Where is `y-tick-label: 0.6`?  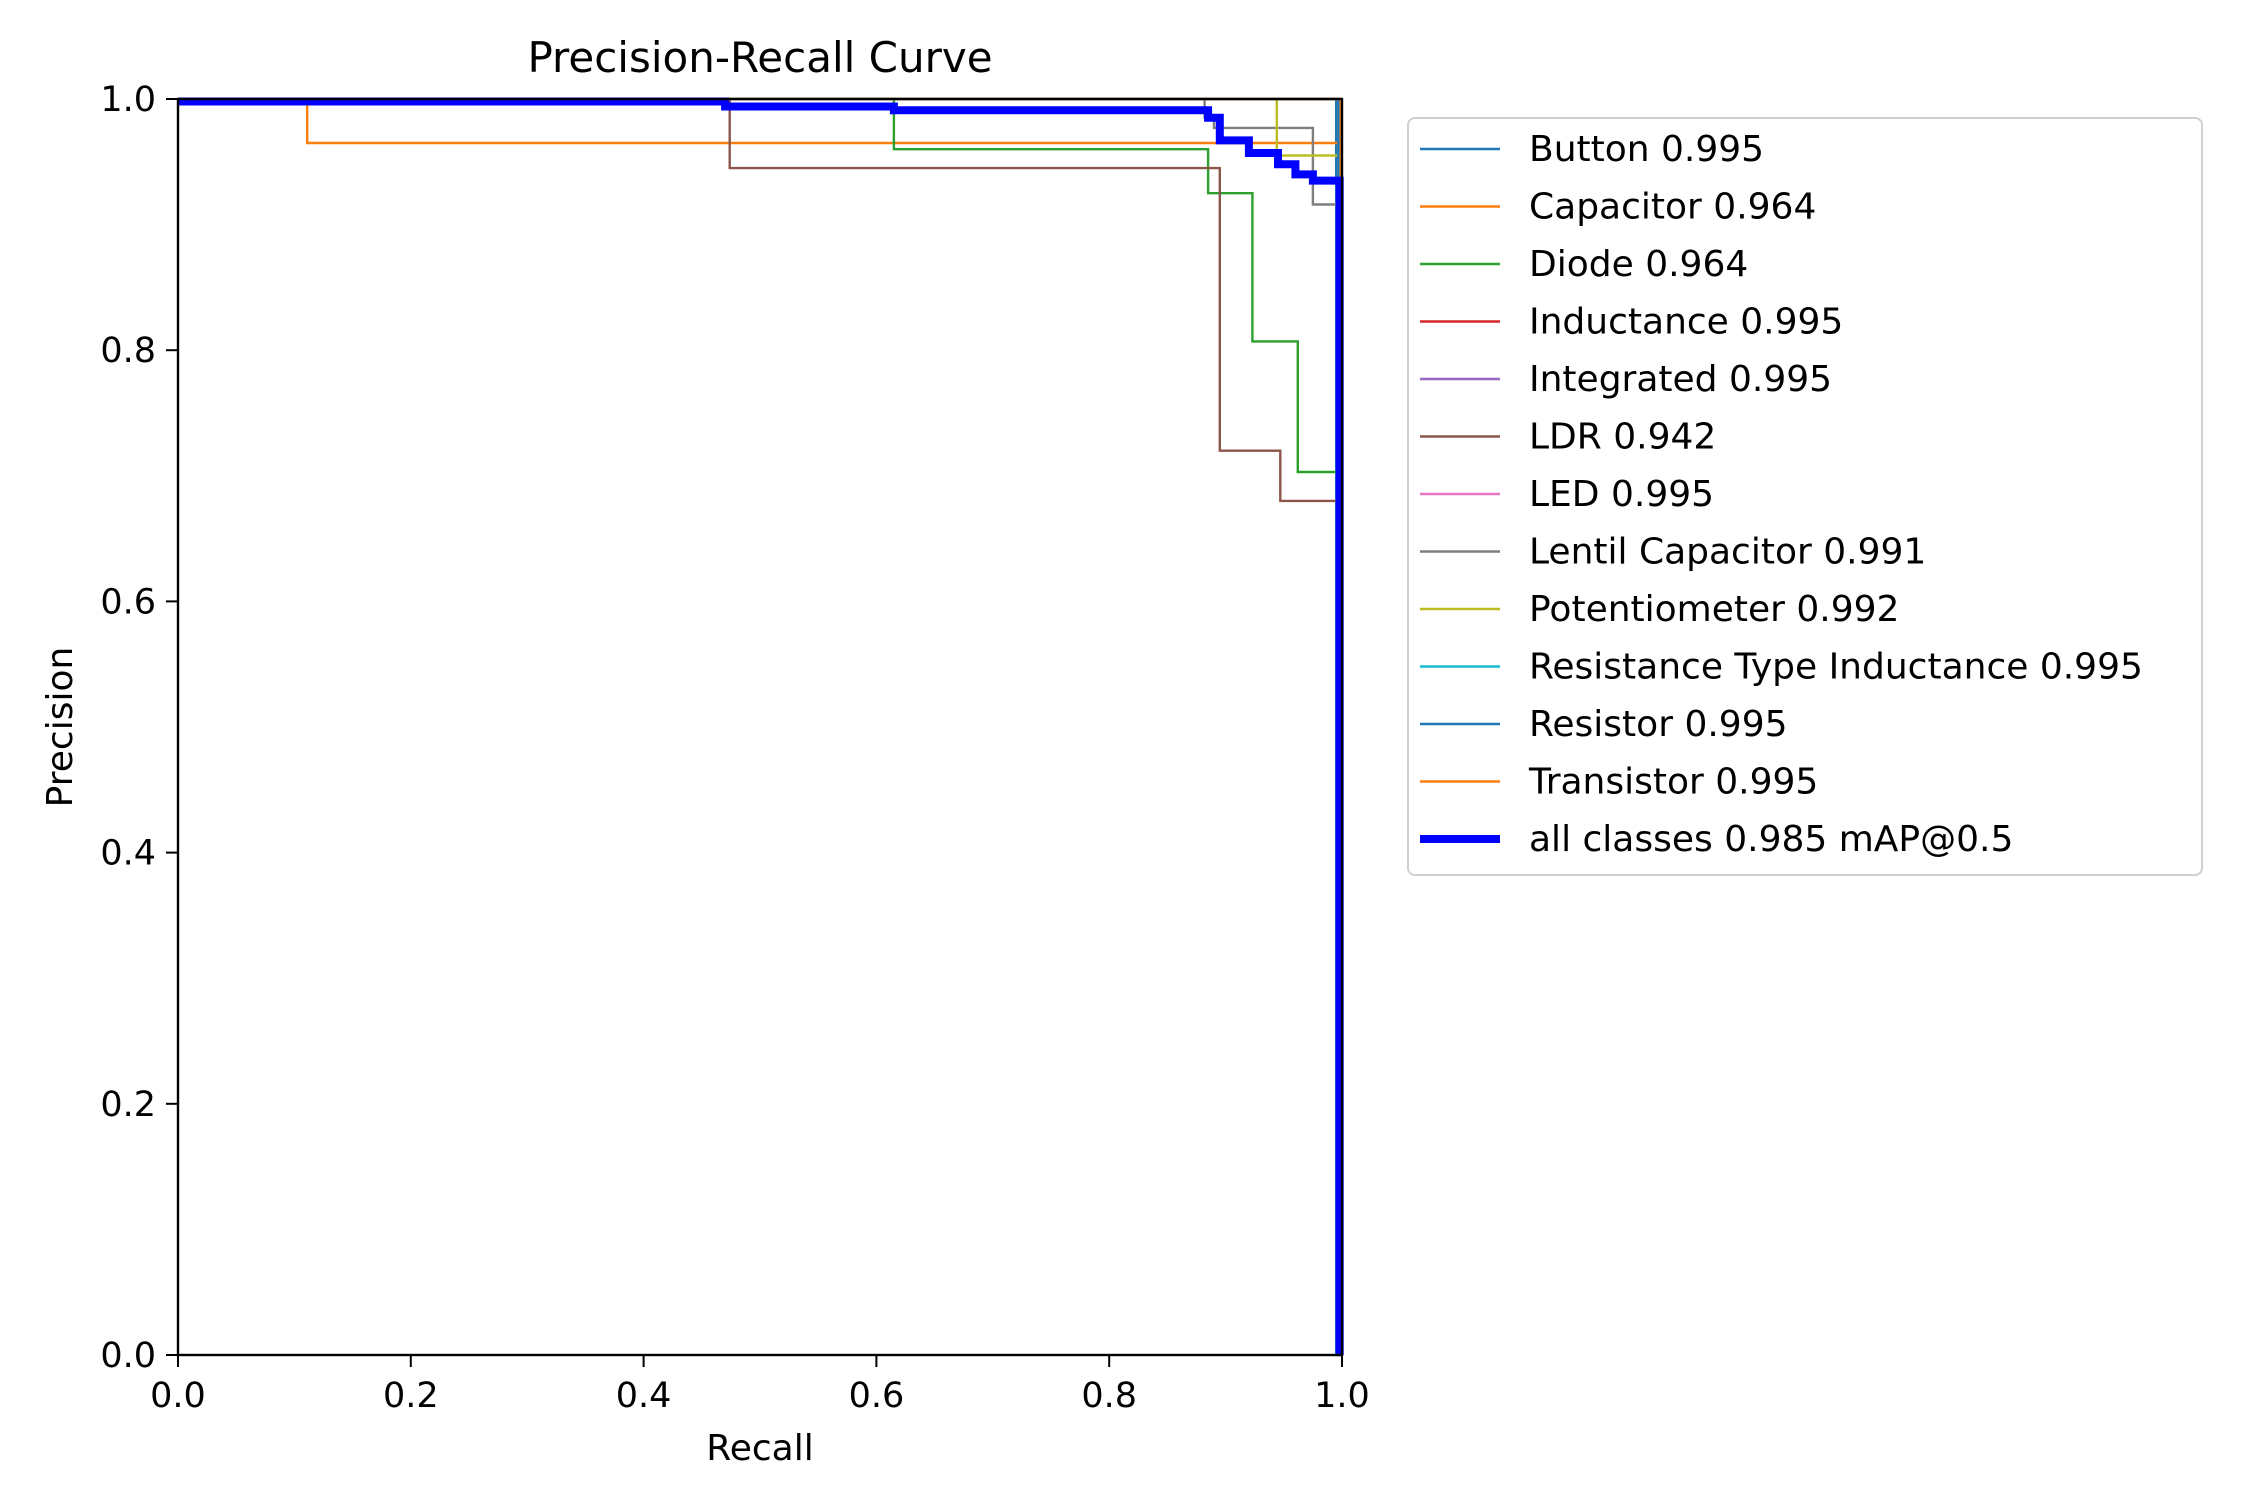 y-tick-label: 0.6 is located at coordinates (128, 602).